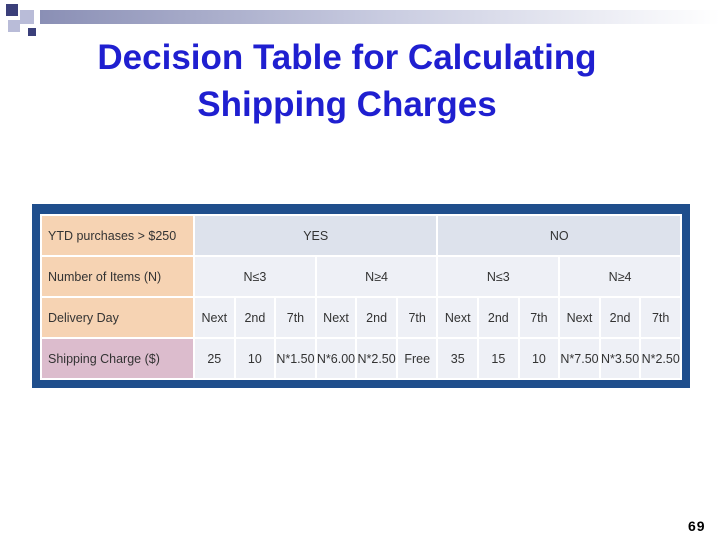  What do you see at coordinates (579, 358) in the screenshot?
I see `table-cell: N*7.50` at bounding box center [579, 358].